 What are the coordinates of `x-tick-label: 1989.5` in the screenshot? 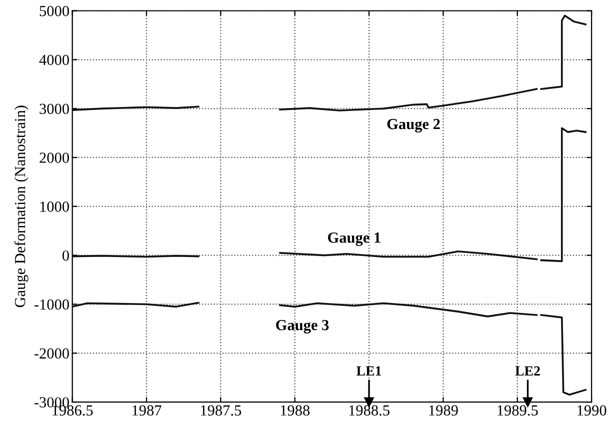 It's located at (518, 410).